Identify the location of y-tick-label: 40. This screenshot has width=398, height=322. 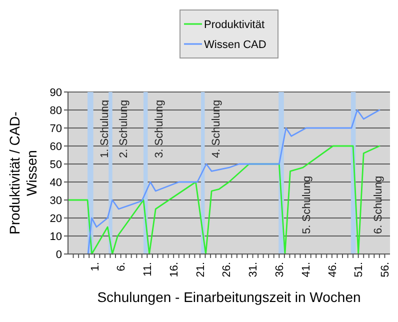
(56, 182).